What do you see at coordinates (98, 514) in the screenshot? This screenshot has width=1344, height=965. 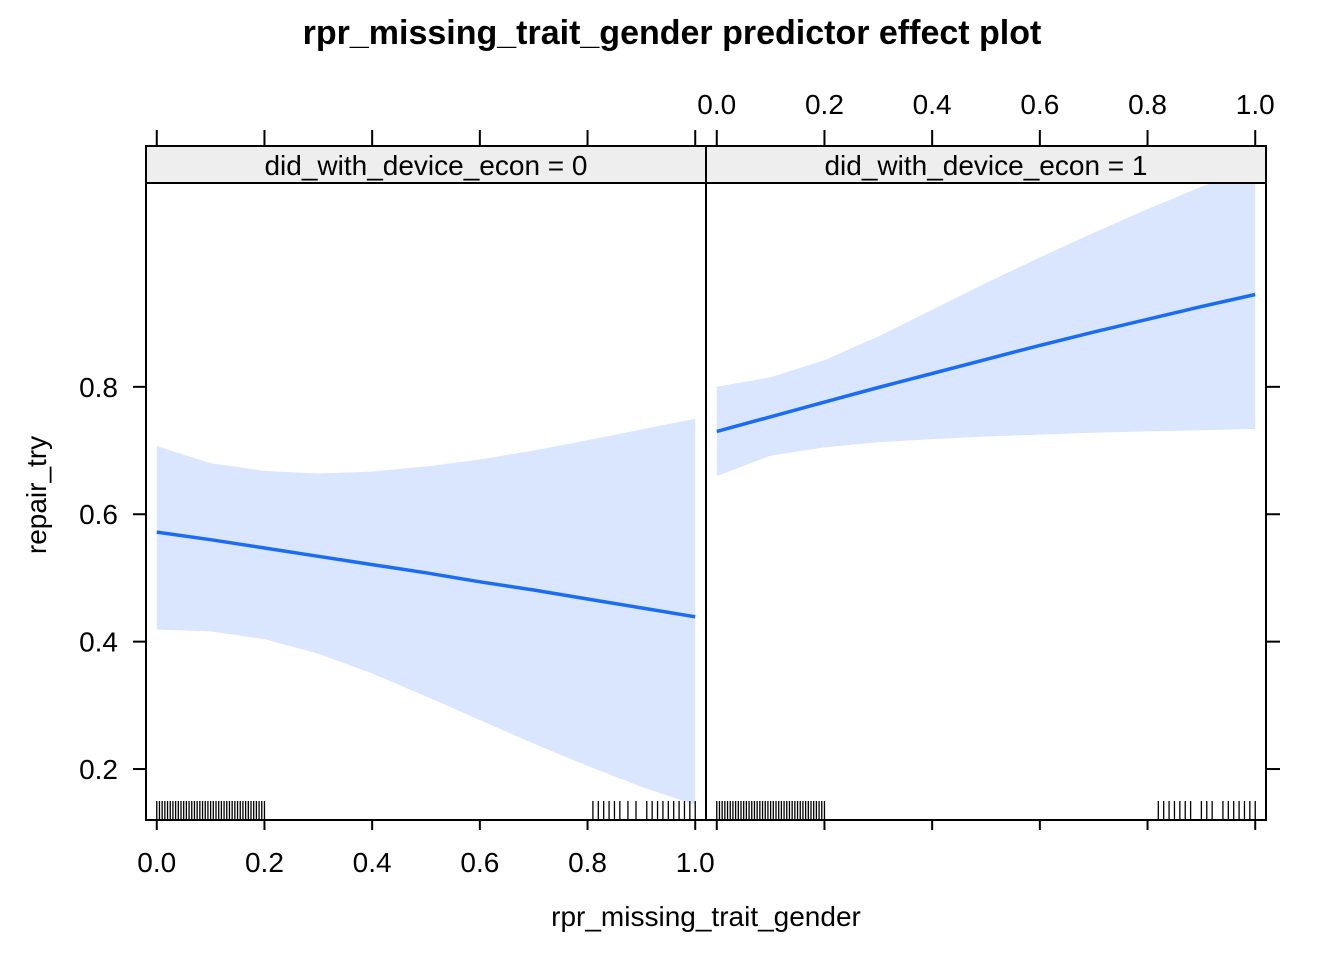 I see `y-tick-label: 0.6` at bounding box center [98, 514].